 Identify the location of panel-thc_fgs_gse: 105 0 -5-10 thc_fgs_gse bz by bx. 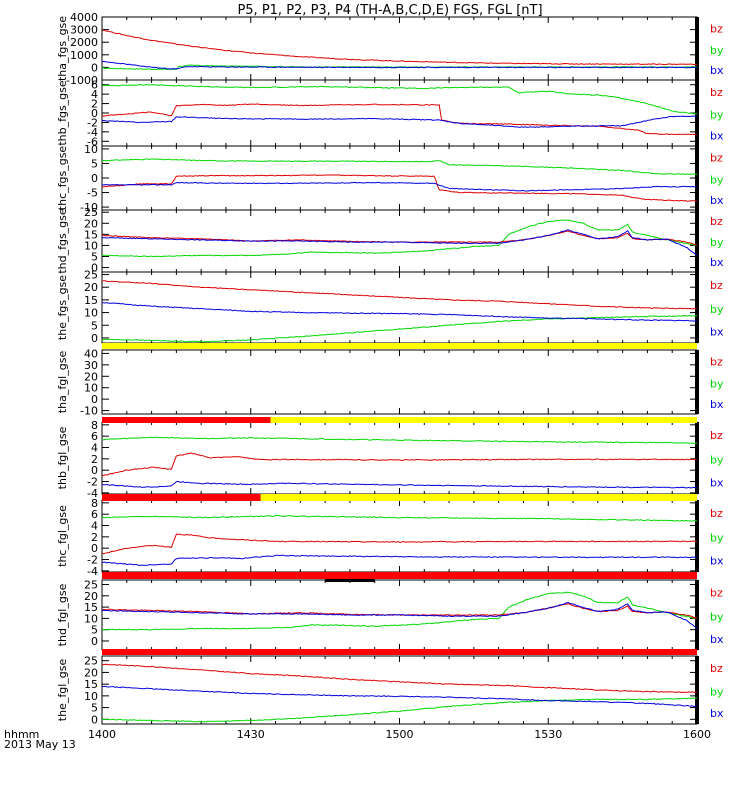
(390, 178).